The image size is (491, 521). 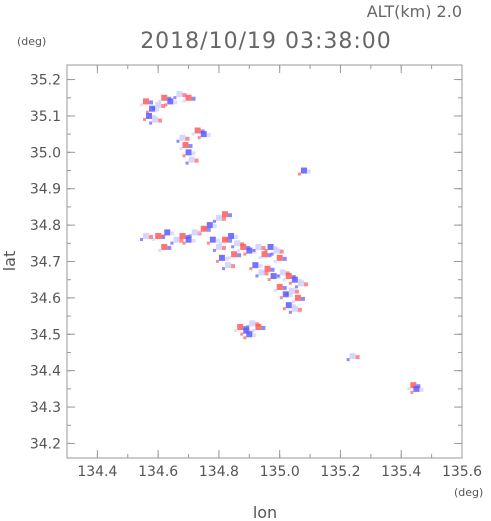 What do you see at coordinates (31, 41) in the screenshot?
I see `y-unit-label: (deg)` at bounding box center [31, 41].